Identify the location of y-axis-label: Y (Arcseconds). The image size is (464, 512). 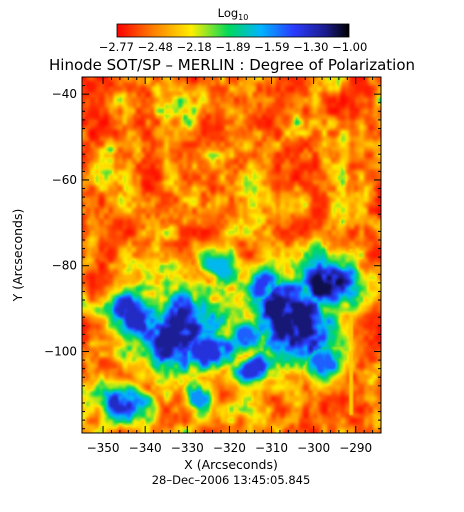
(17, 256).